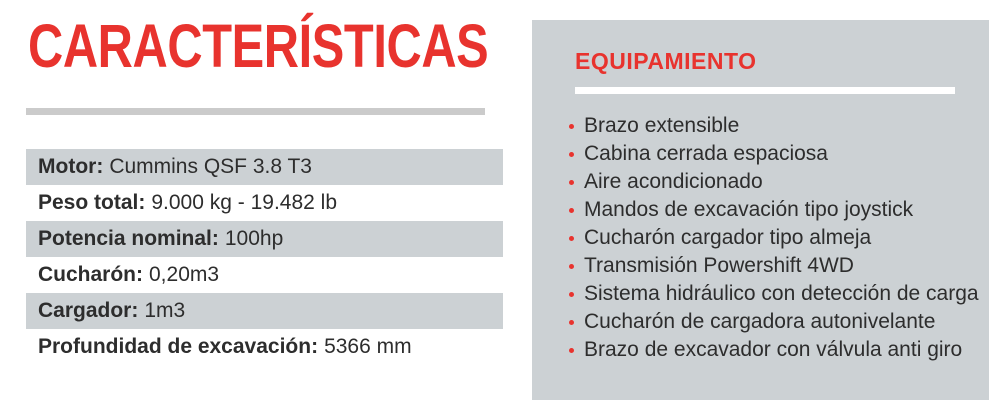 The width and height of the screenshot is (1006, 418). I want to click on spec-label: Cucharón:, so click(90, 274).